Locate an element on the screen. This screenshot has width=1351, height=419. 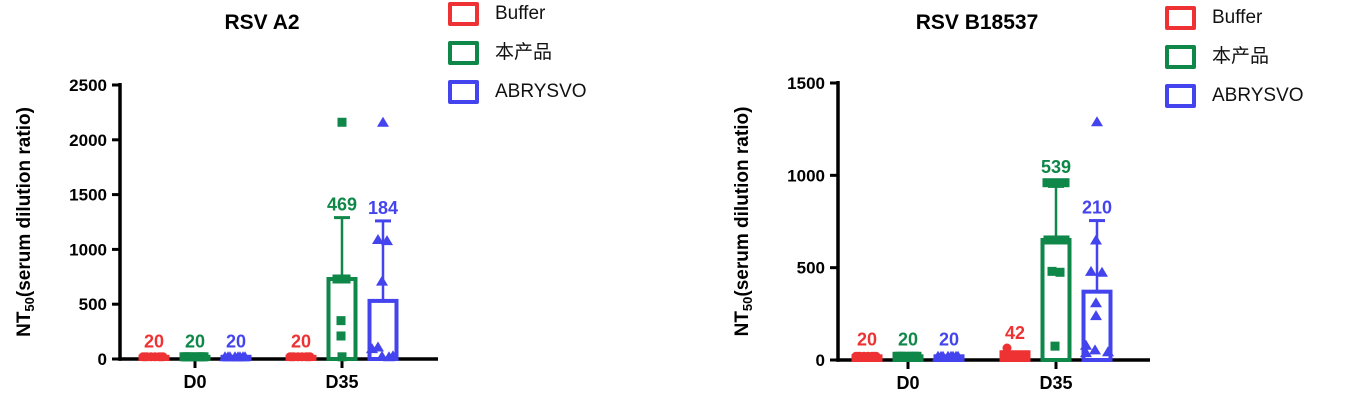
bar-group-D35-Buffer: 42 is located at coordinates (1015, 342).